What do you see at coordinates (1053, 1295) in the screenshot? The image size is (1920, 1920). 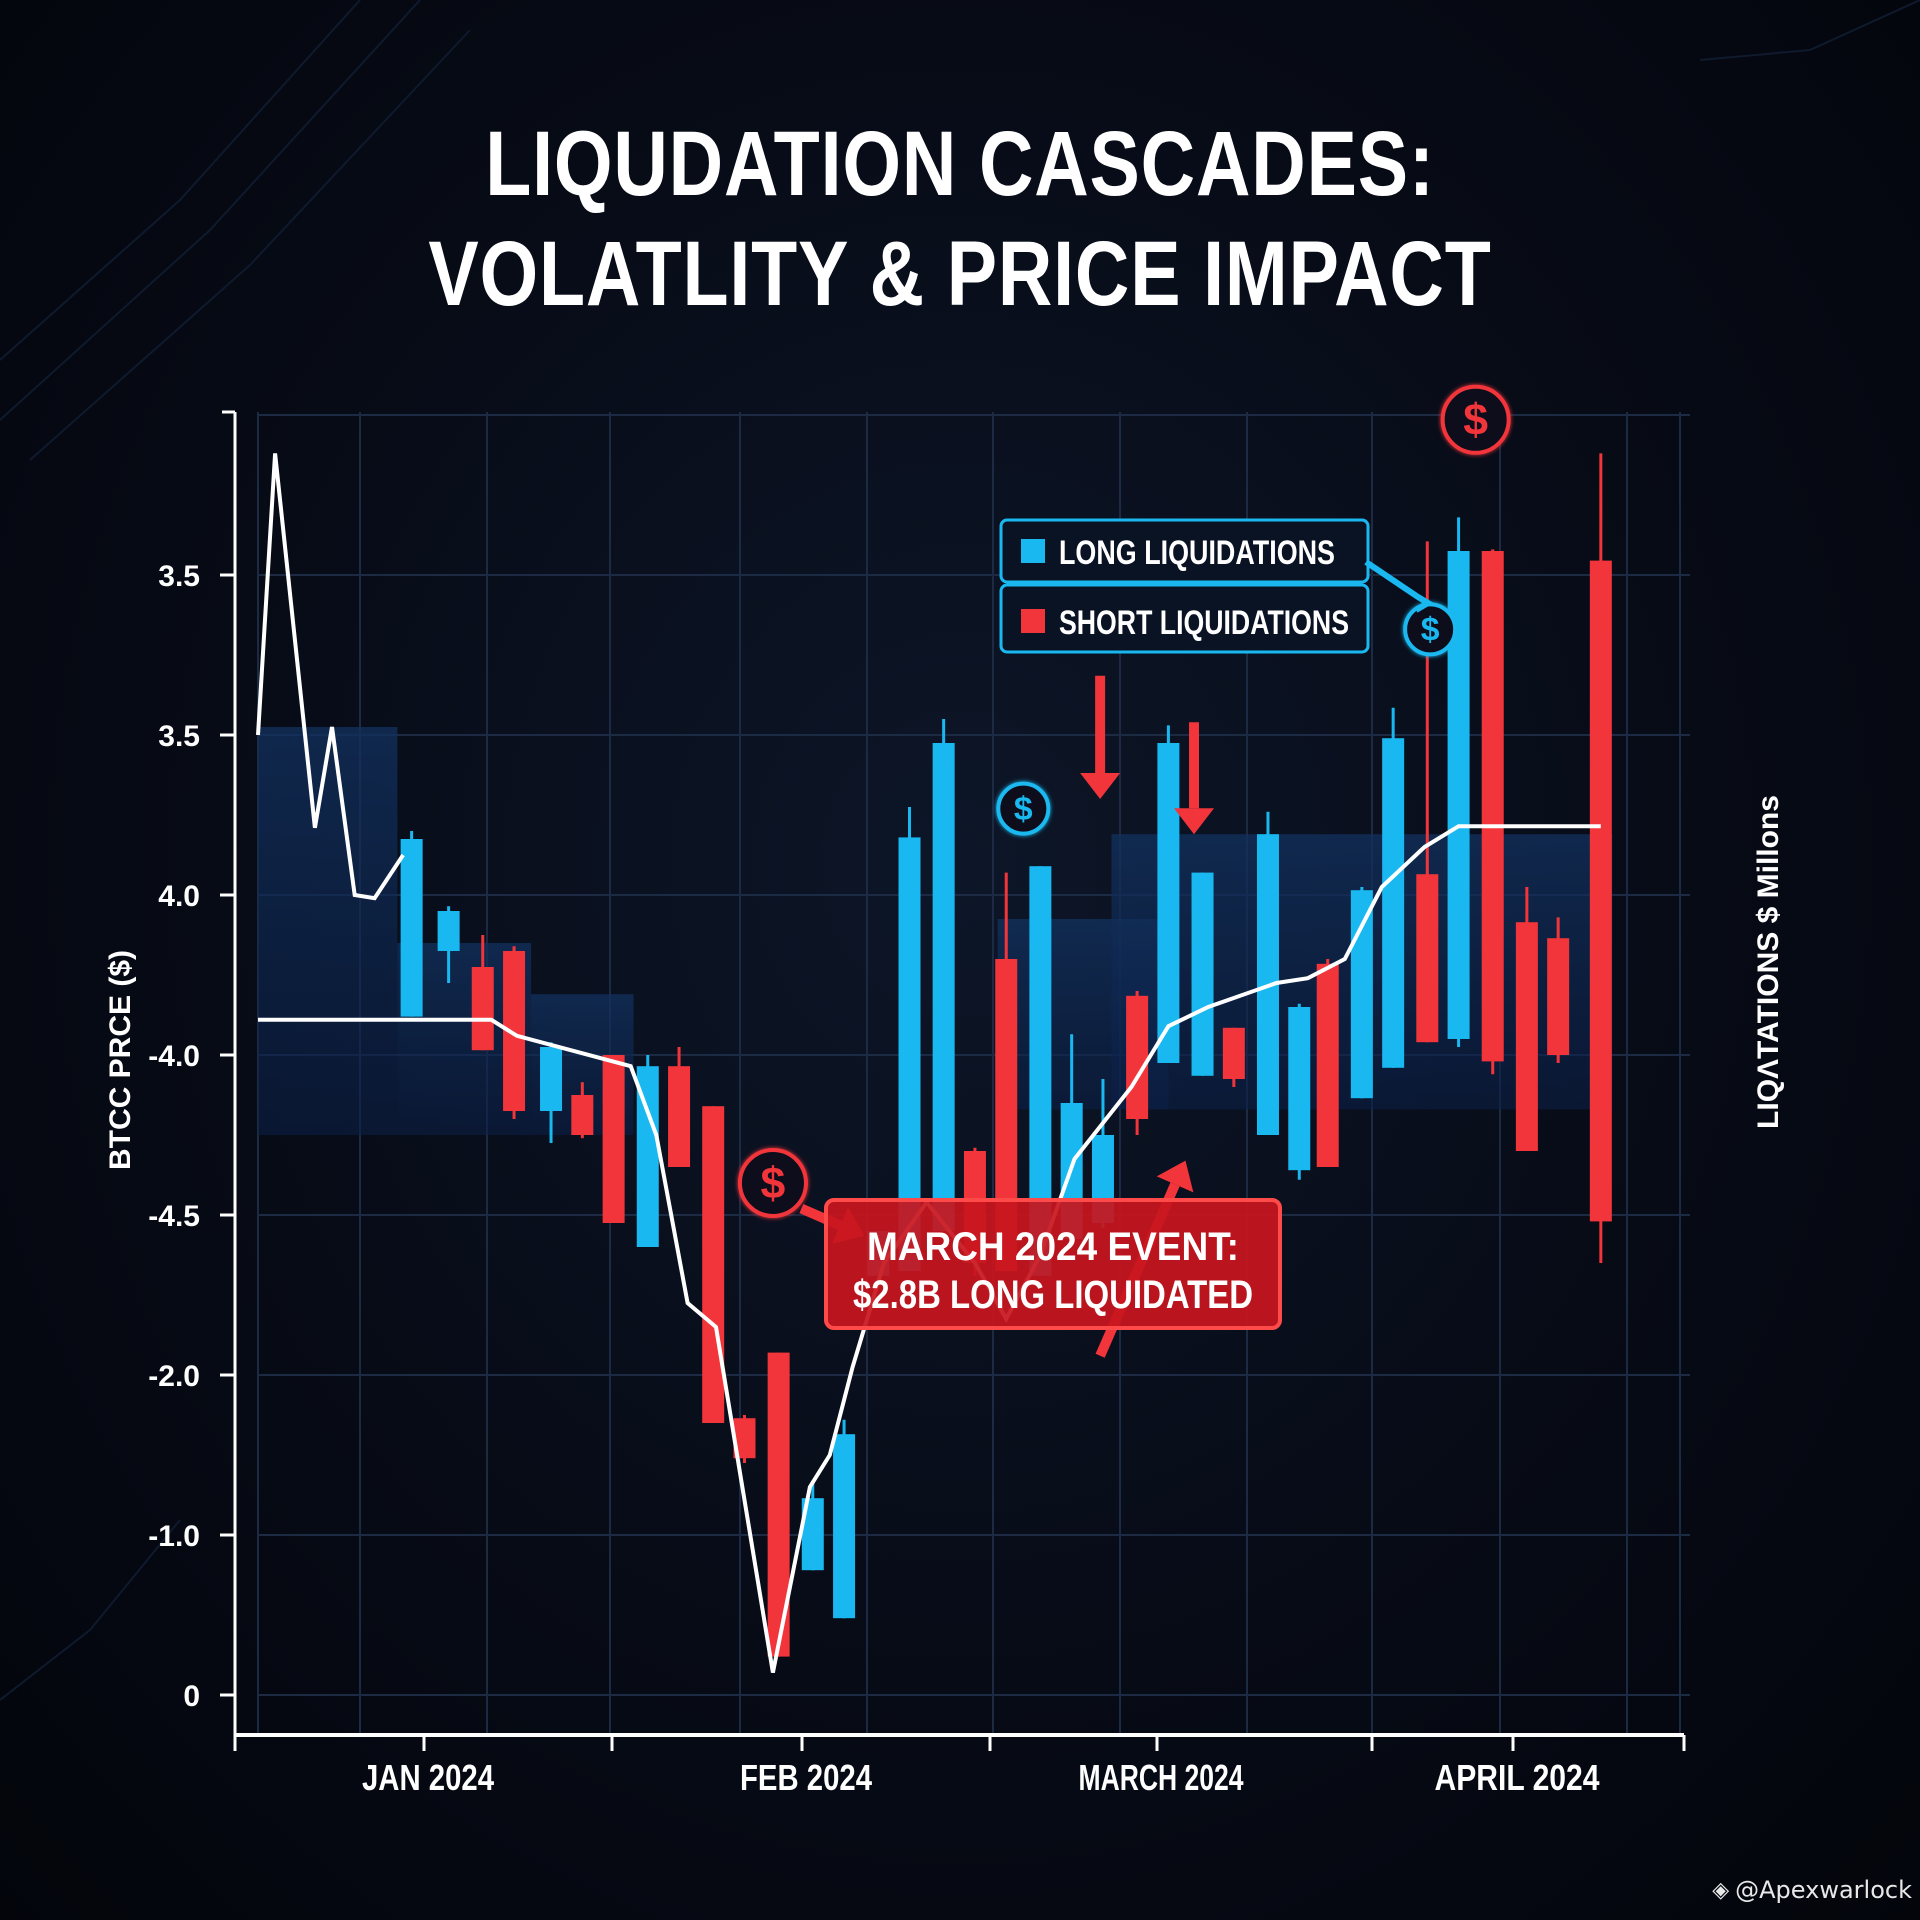 I see `callout-line-2: $2.8B LONG LIQUIDATED` at bounding box center [1053, 1295].